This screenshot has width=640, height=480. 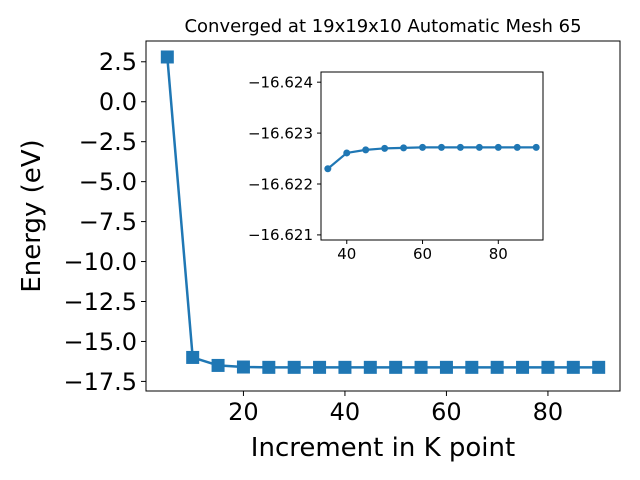 I want to click on y-axis-label: Energy (eV), so click(x=32, y=215).